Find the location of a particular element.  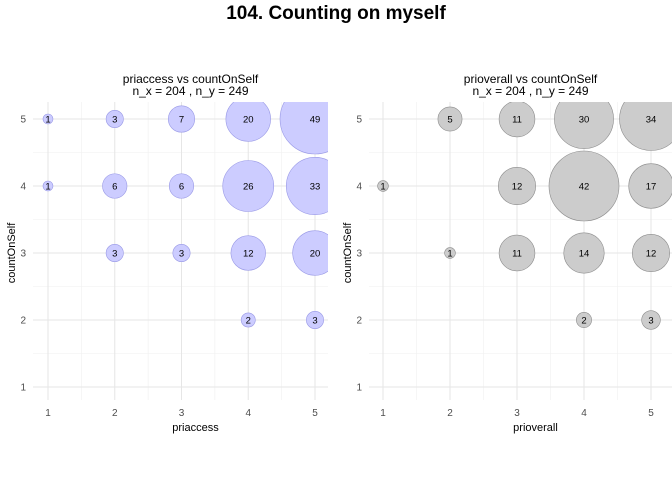

bubble-count-label: 17 is located at coordinates (651, 187).